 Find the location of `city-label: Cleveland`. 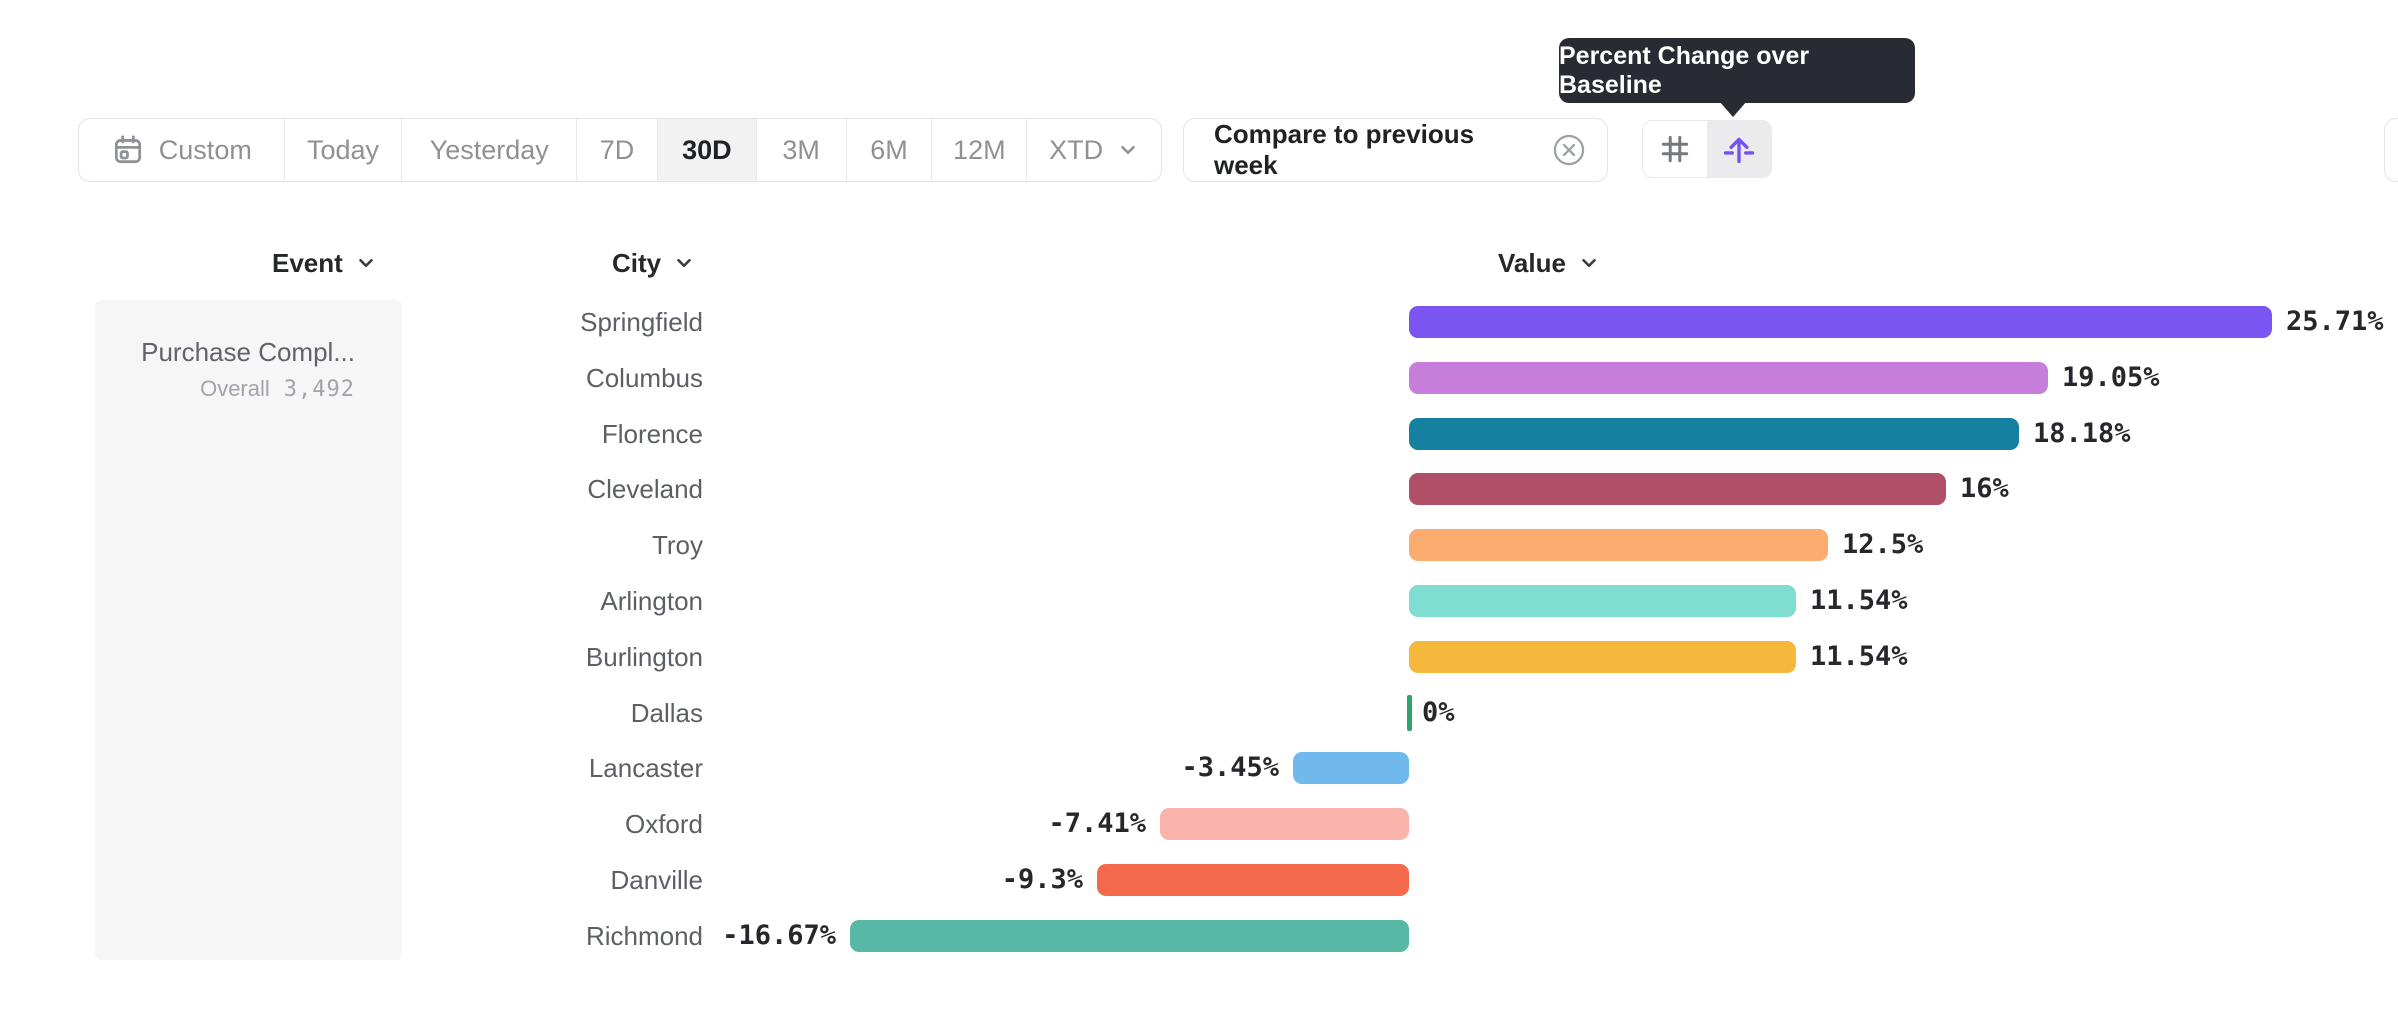

city-label: Cleveland is located at coordinates (645, 489).